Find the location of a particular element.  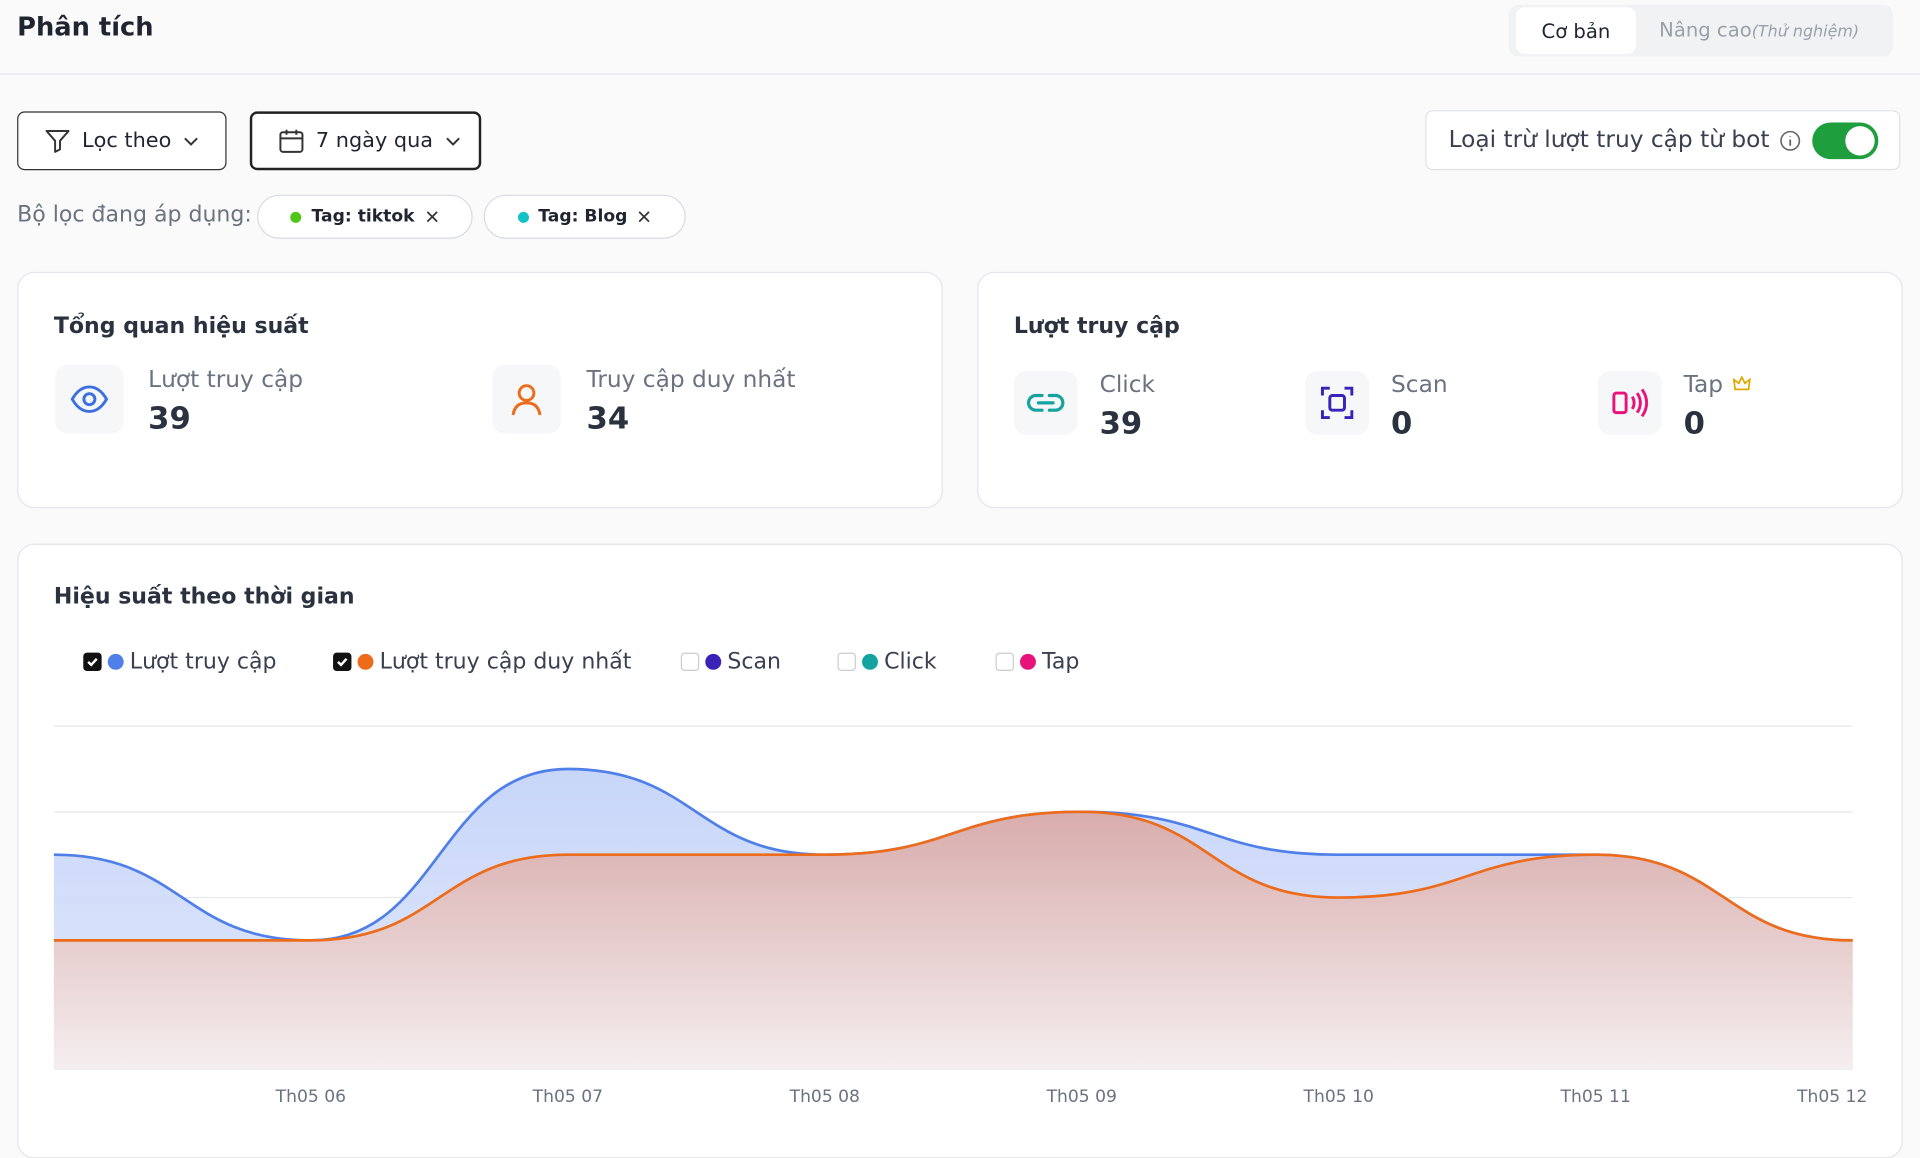

legend-label: Lượt truy cập duy nhất is located at coordinates (505, 661).